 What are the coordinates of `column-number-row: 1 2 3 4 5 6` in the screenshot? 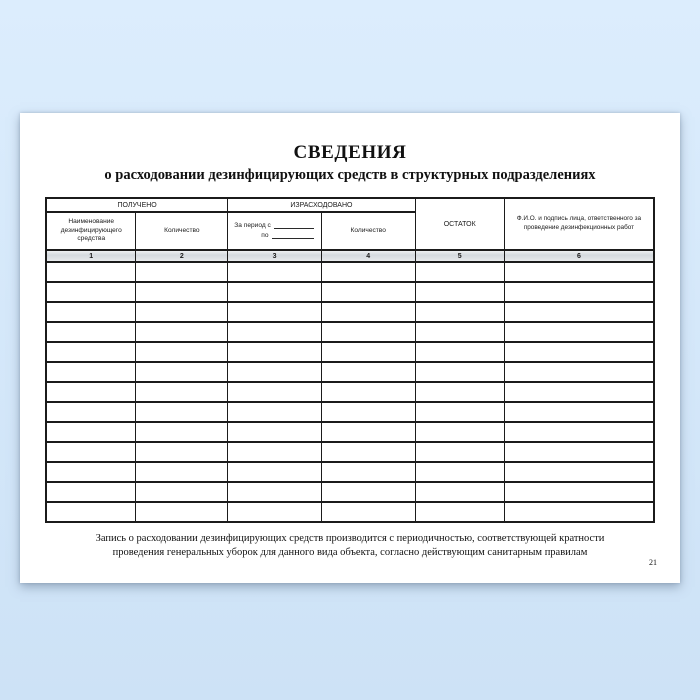 It's located at (350, 256).